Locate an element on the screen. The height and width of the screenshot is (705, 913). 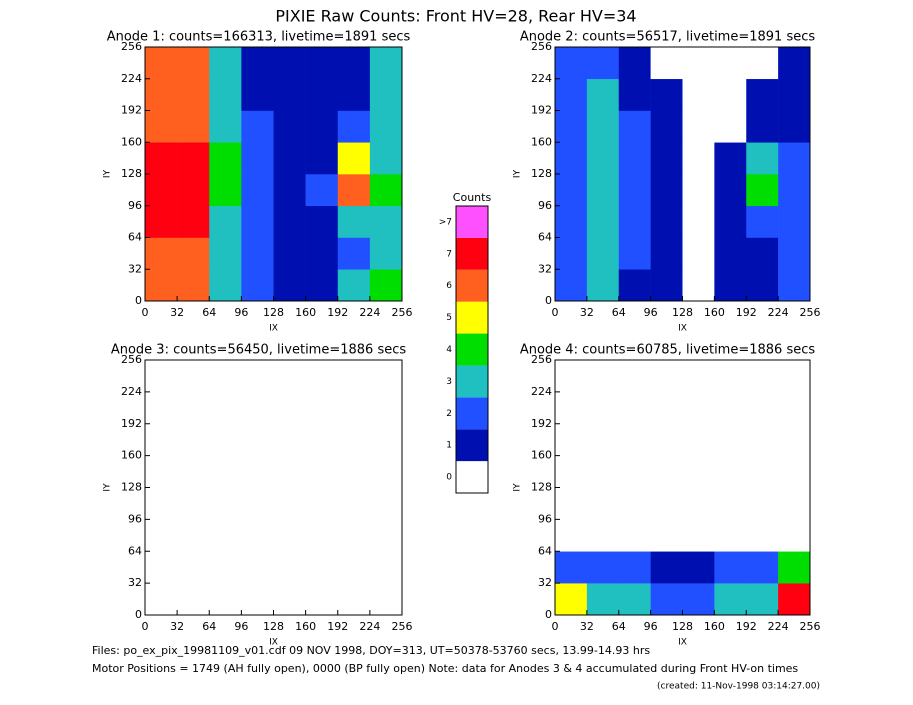
x-tick-label: 224 is located at coordinates (778, 626).